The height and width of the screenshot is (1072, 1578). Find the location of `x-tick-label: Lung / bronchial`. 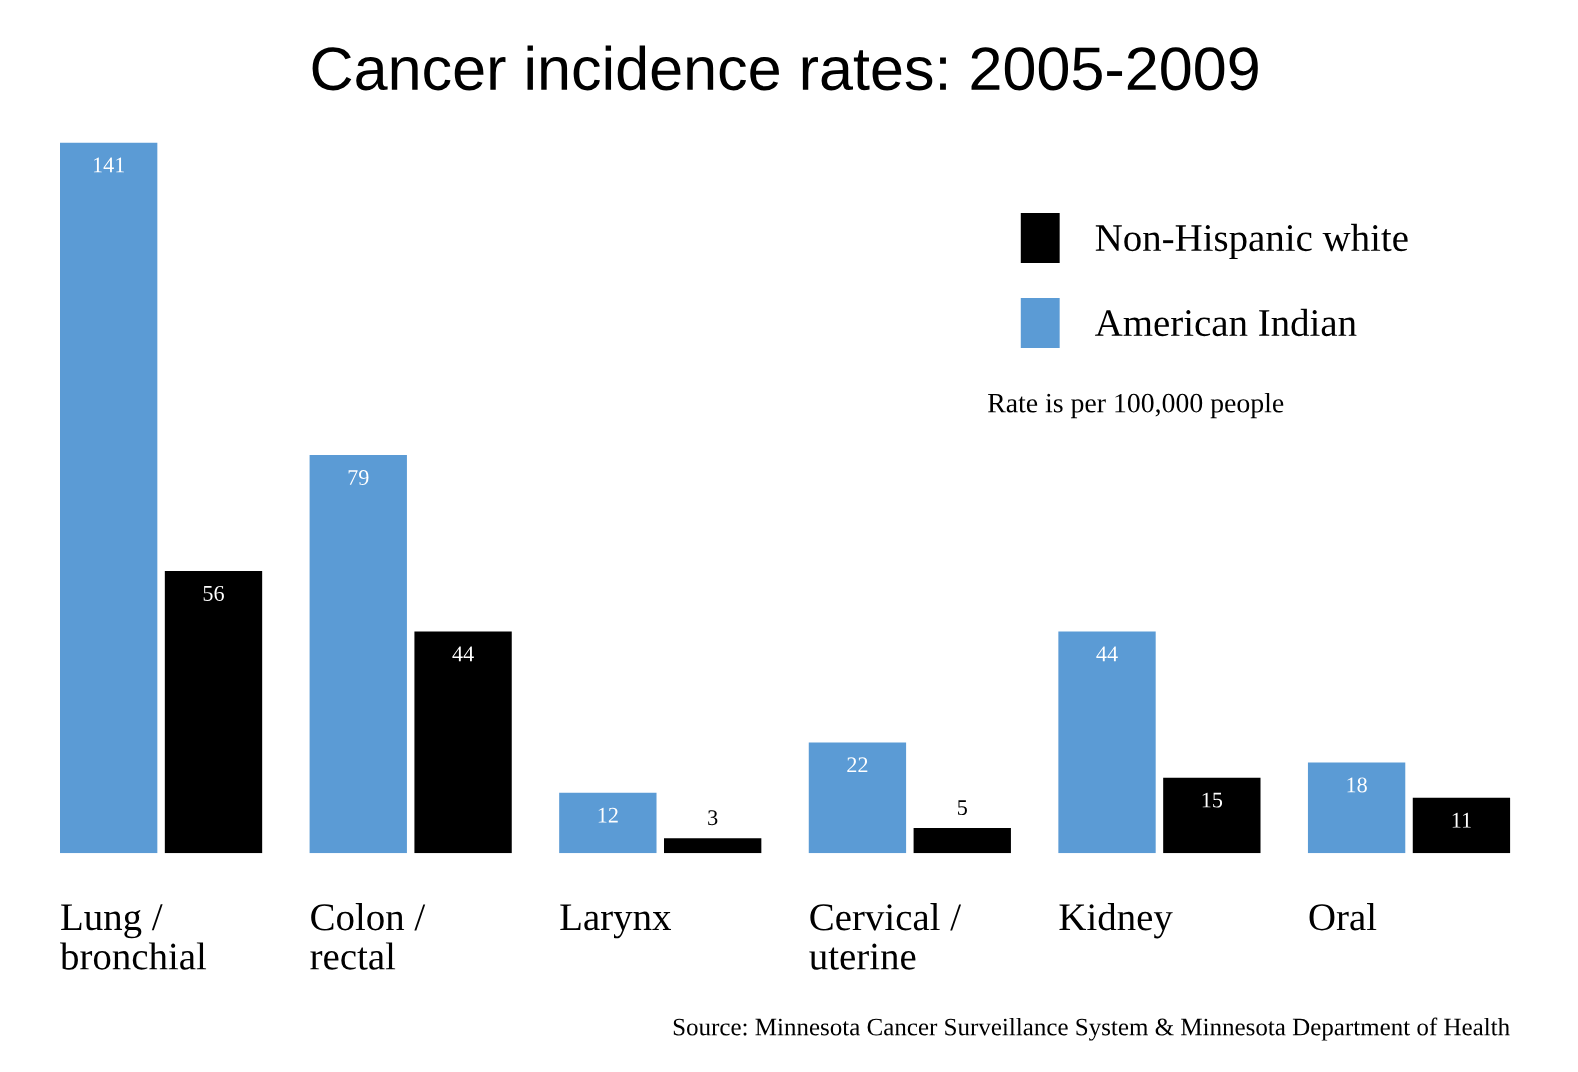

x-tick-label: Lung / bronchial is located at coordinates (133, 937).